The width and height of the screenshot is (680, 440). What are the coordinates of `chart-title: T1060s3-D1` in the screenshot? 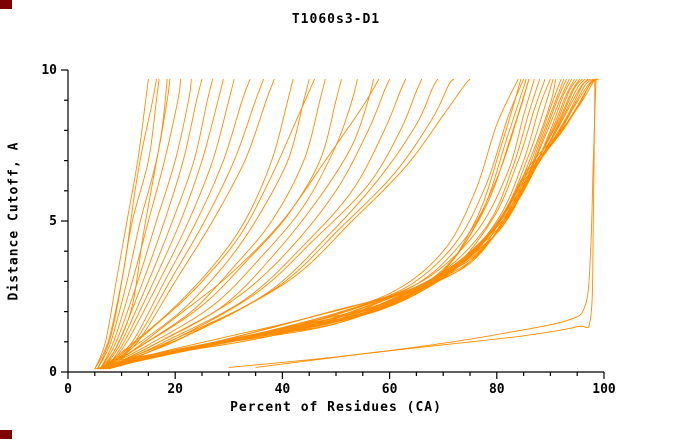 It's located at (336, 19).